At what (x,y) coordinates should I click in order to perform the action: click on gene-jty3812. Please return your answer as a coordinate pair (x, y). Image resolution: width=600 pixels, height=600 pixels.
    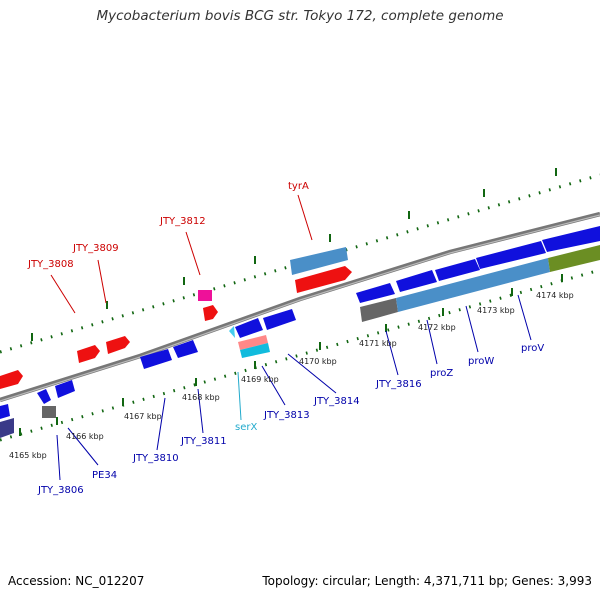
    Looking at the image, I should click on (210, 313).